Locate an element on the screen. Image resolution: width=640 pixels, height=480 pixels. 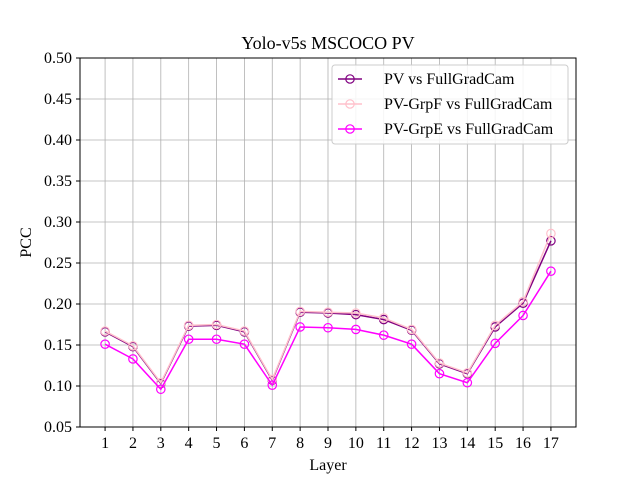
legend-item: PV vs FullGradCam is located at coordinates (426, 79).